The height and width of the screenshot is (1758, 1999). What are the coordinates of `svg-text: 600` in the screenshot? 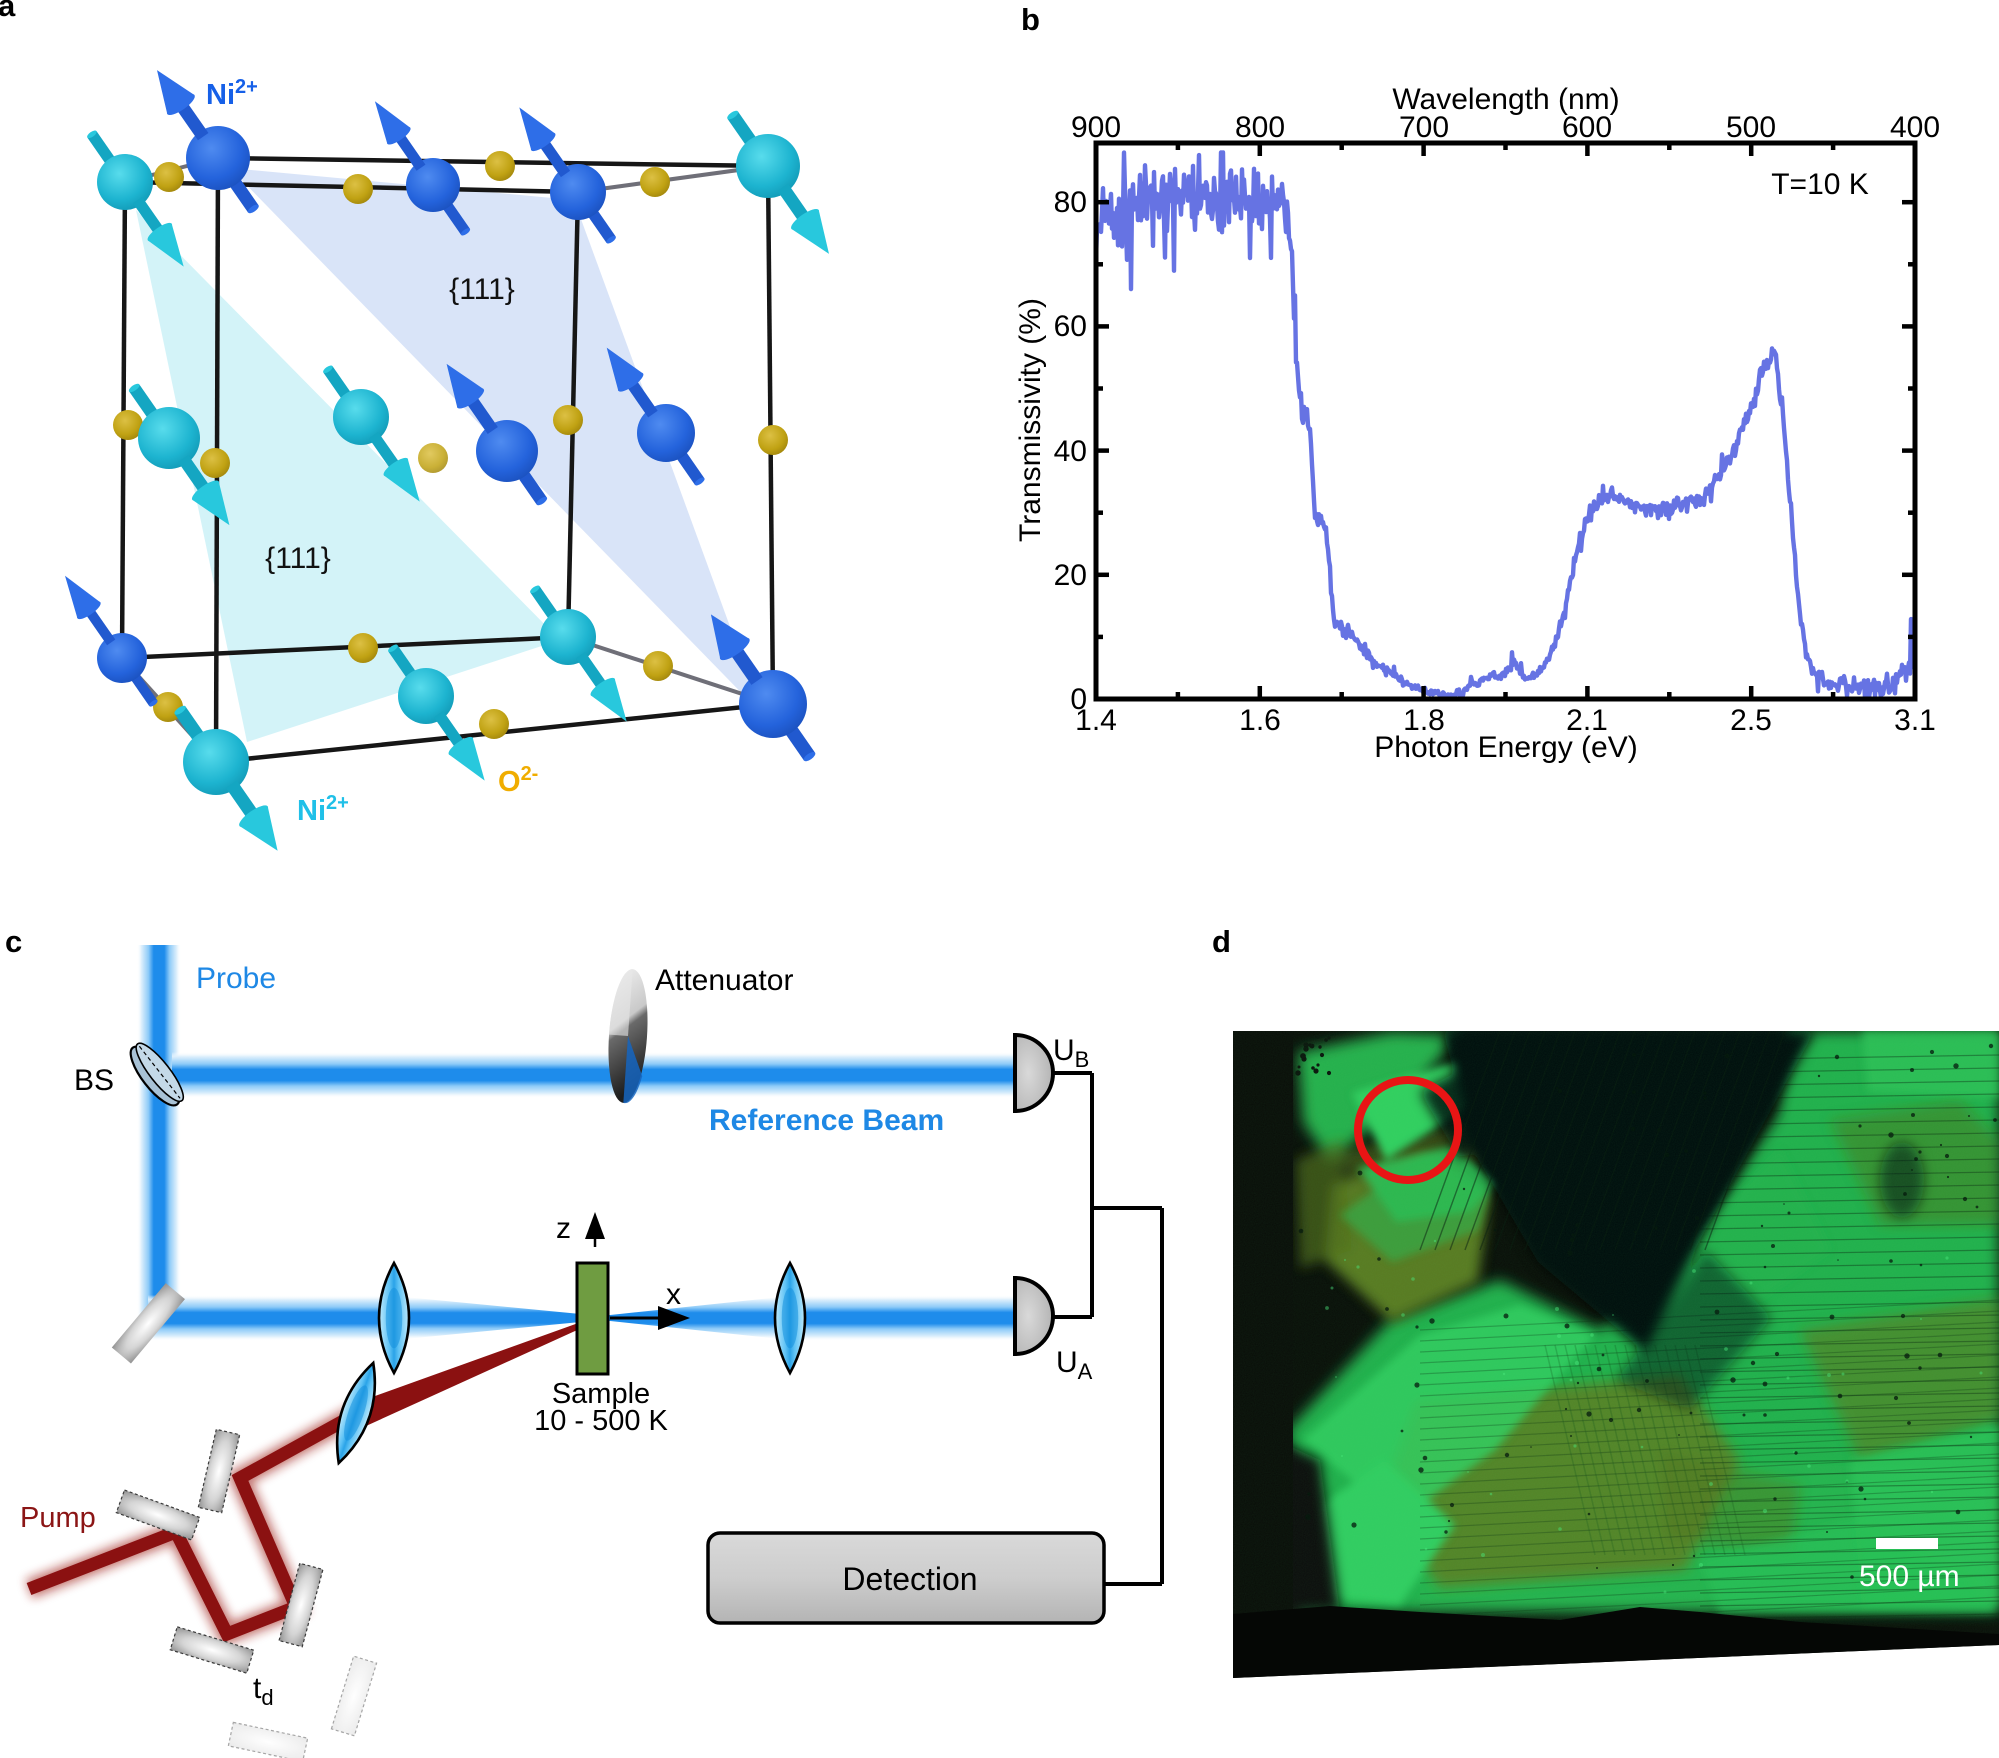 It's located at (1587, 127).